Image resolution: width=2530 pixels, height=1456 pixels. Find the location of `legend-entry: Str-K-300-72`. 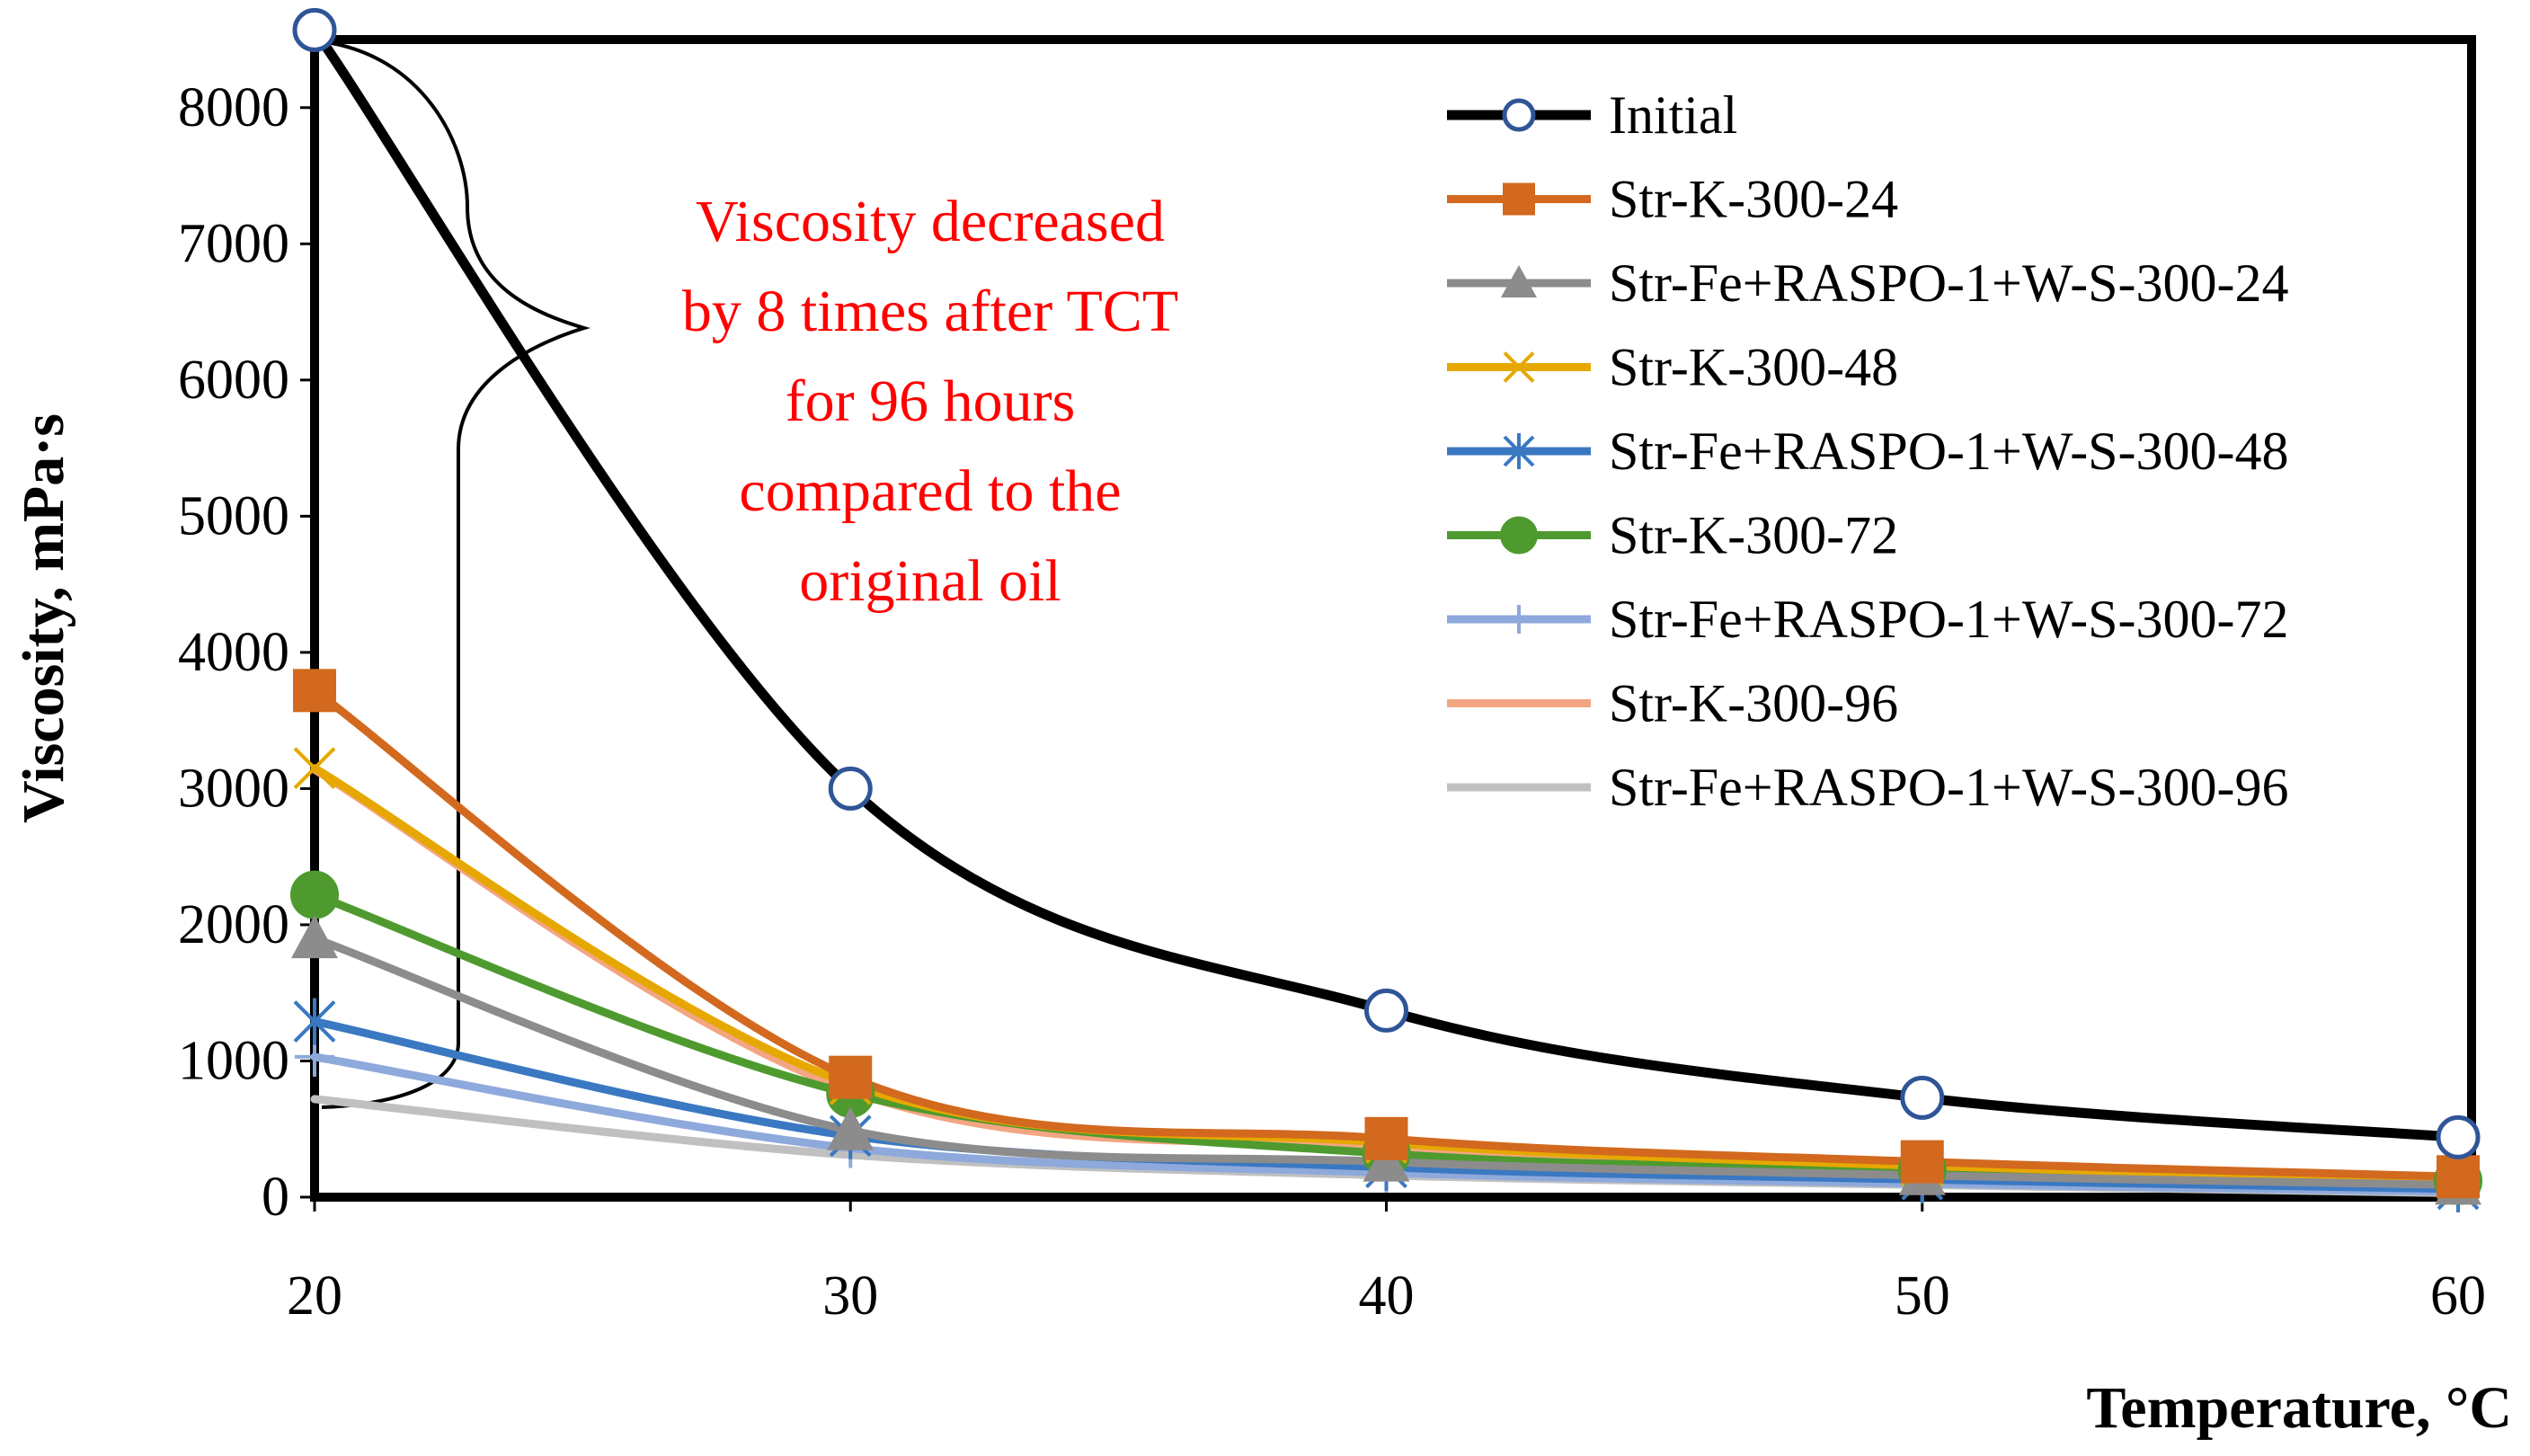

legend-entry: Str-K-300-72 is located at coordinates (1672, 536).